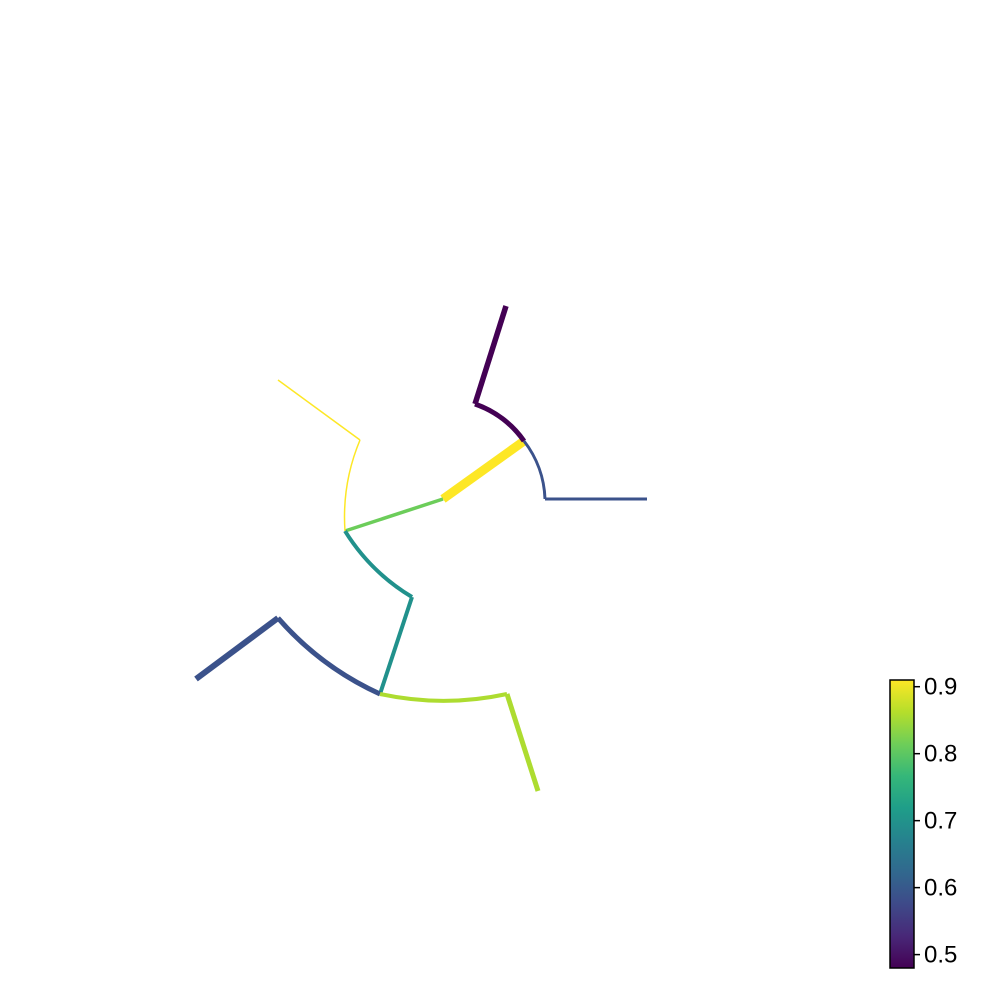 The image size is (1000, 1000). What do you see at coordinates (352, 485) in the screenshot?
I see `branch-upper-left-arc` at bounding box center [352, 485].